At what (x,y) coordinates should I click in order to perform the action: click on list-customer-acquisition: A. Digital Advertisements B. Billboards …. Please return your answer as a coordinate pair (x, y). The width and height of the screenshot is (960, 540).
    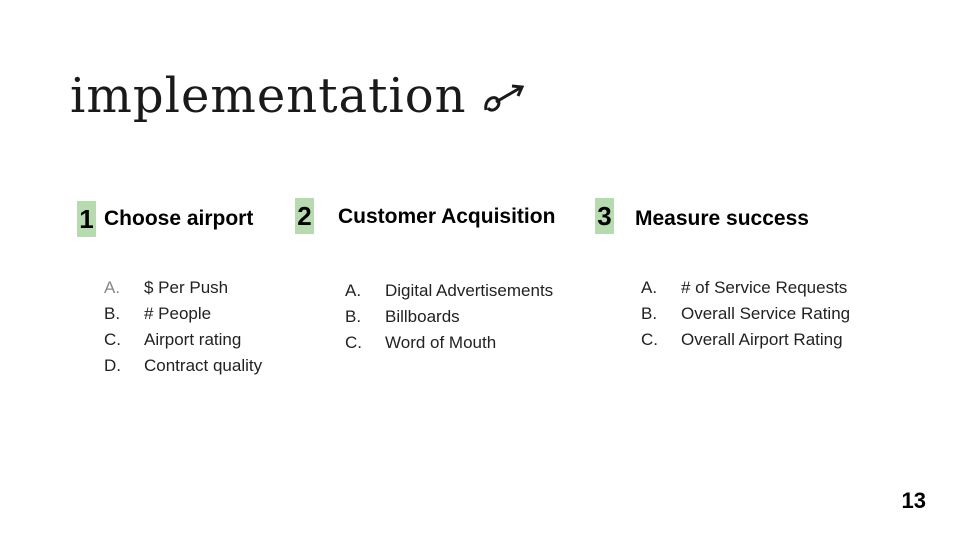
    Looking at the image, I should click on (449, 317).